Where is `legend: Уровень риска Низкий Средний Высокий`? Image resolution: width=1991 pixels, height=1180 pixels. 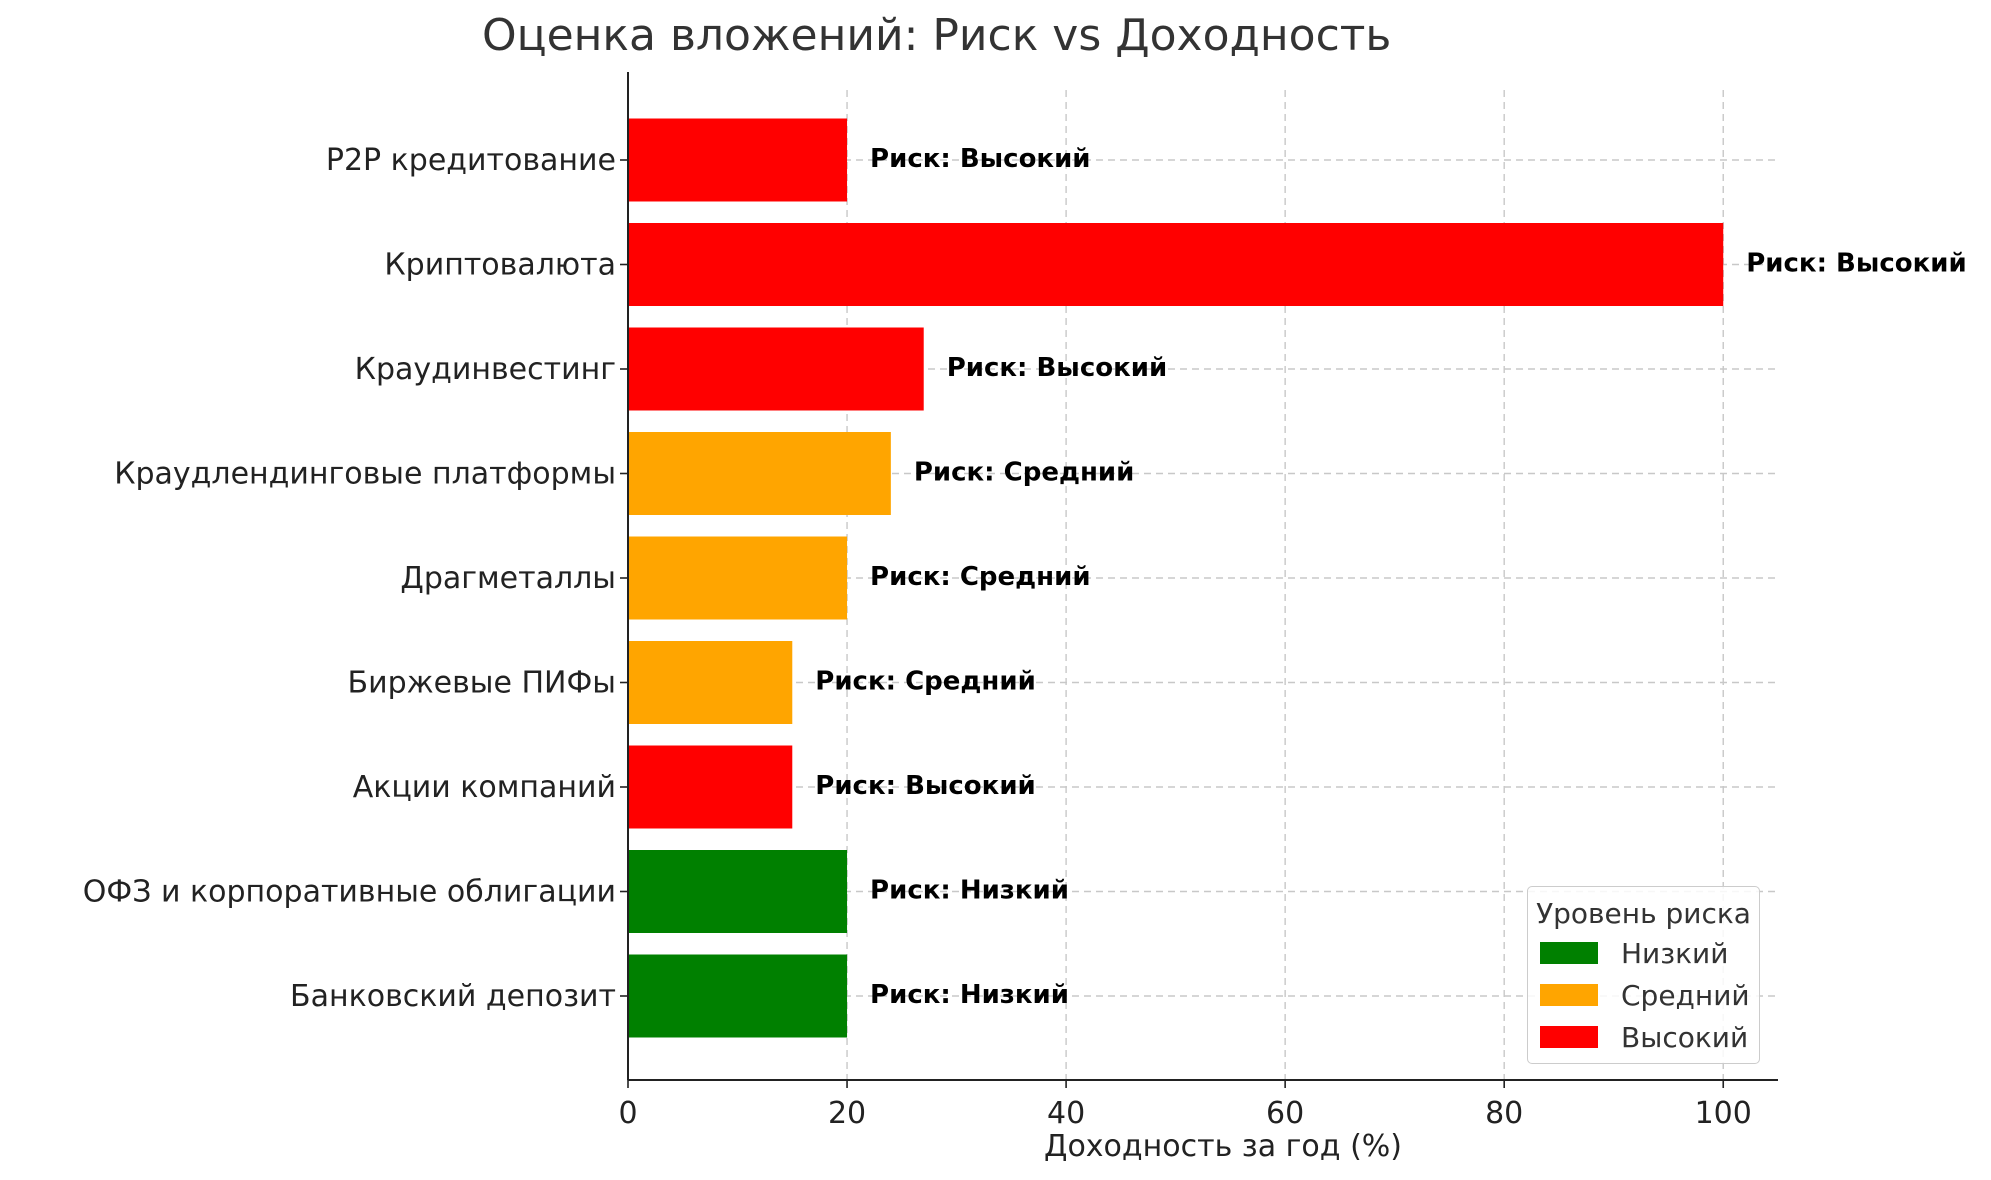 legend: Уровень риска Низкий Средний Высокий is located at coordinates (1643, 975).